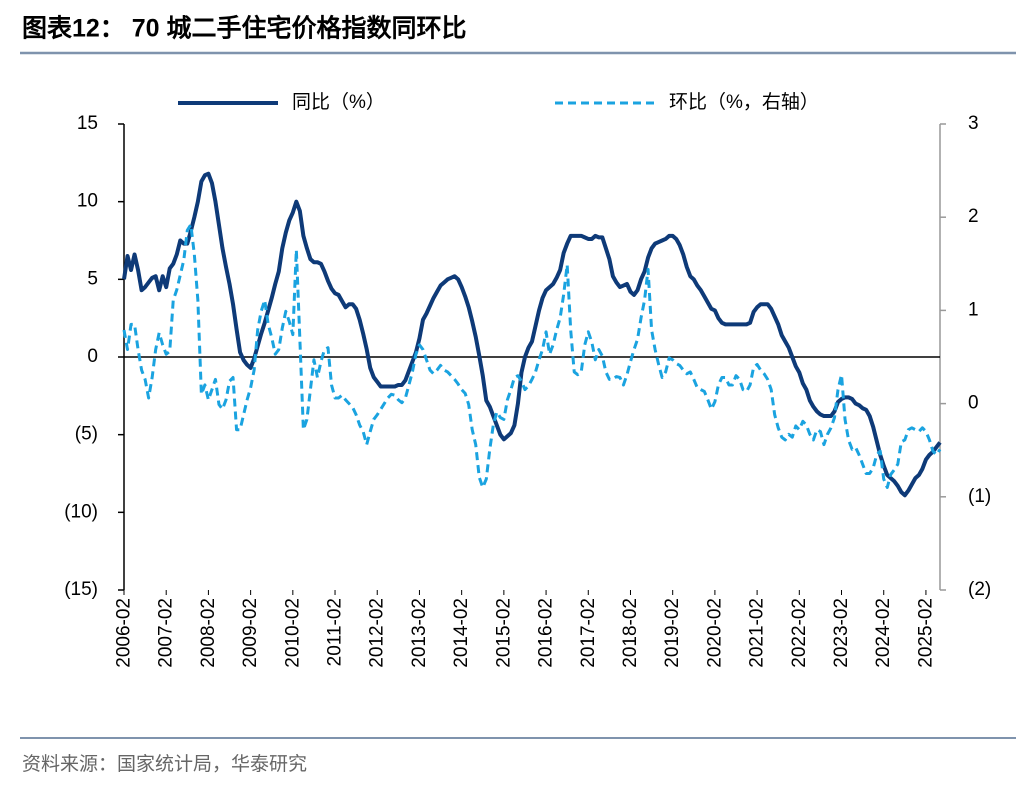  What do you see at coordinates (164, 764) in the screenshot?
I see `source: 资料来源：国家统计局，华泰研究` at bounding box center [164, 764].